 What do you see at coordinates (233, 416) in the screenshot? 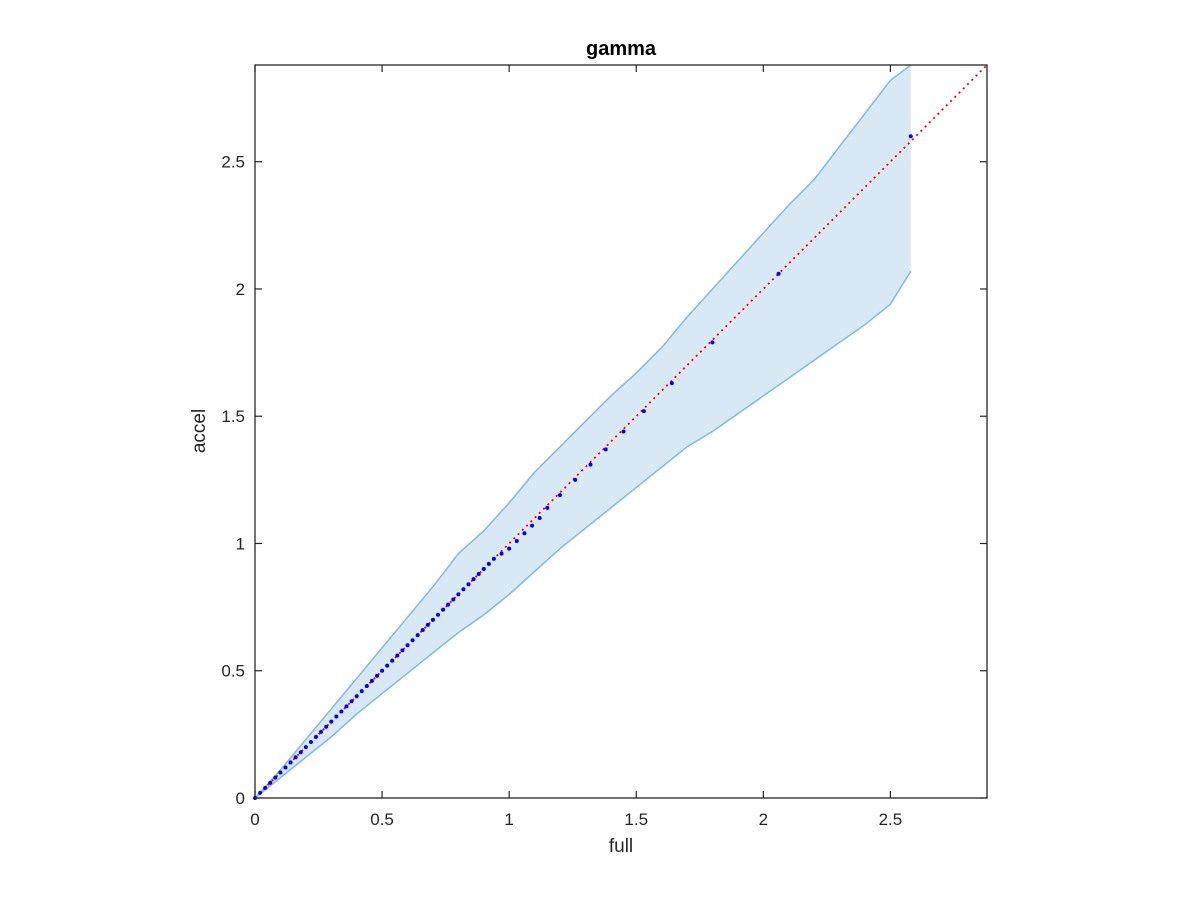
I see `y-tick-label: 1.5` at bounding box center [233, 416].